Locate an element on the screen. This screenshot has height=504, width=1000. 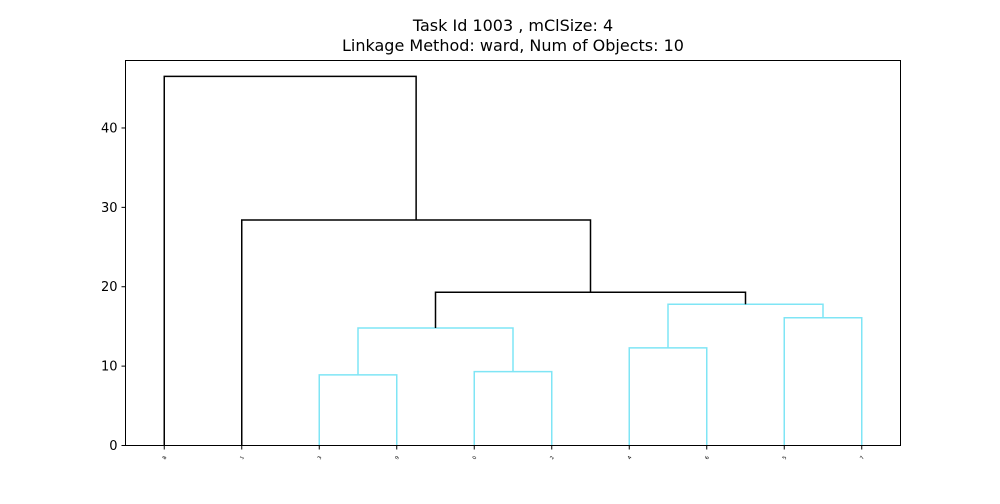
y-tick-label: 10 is located at coordinates (109, 367).